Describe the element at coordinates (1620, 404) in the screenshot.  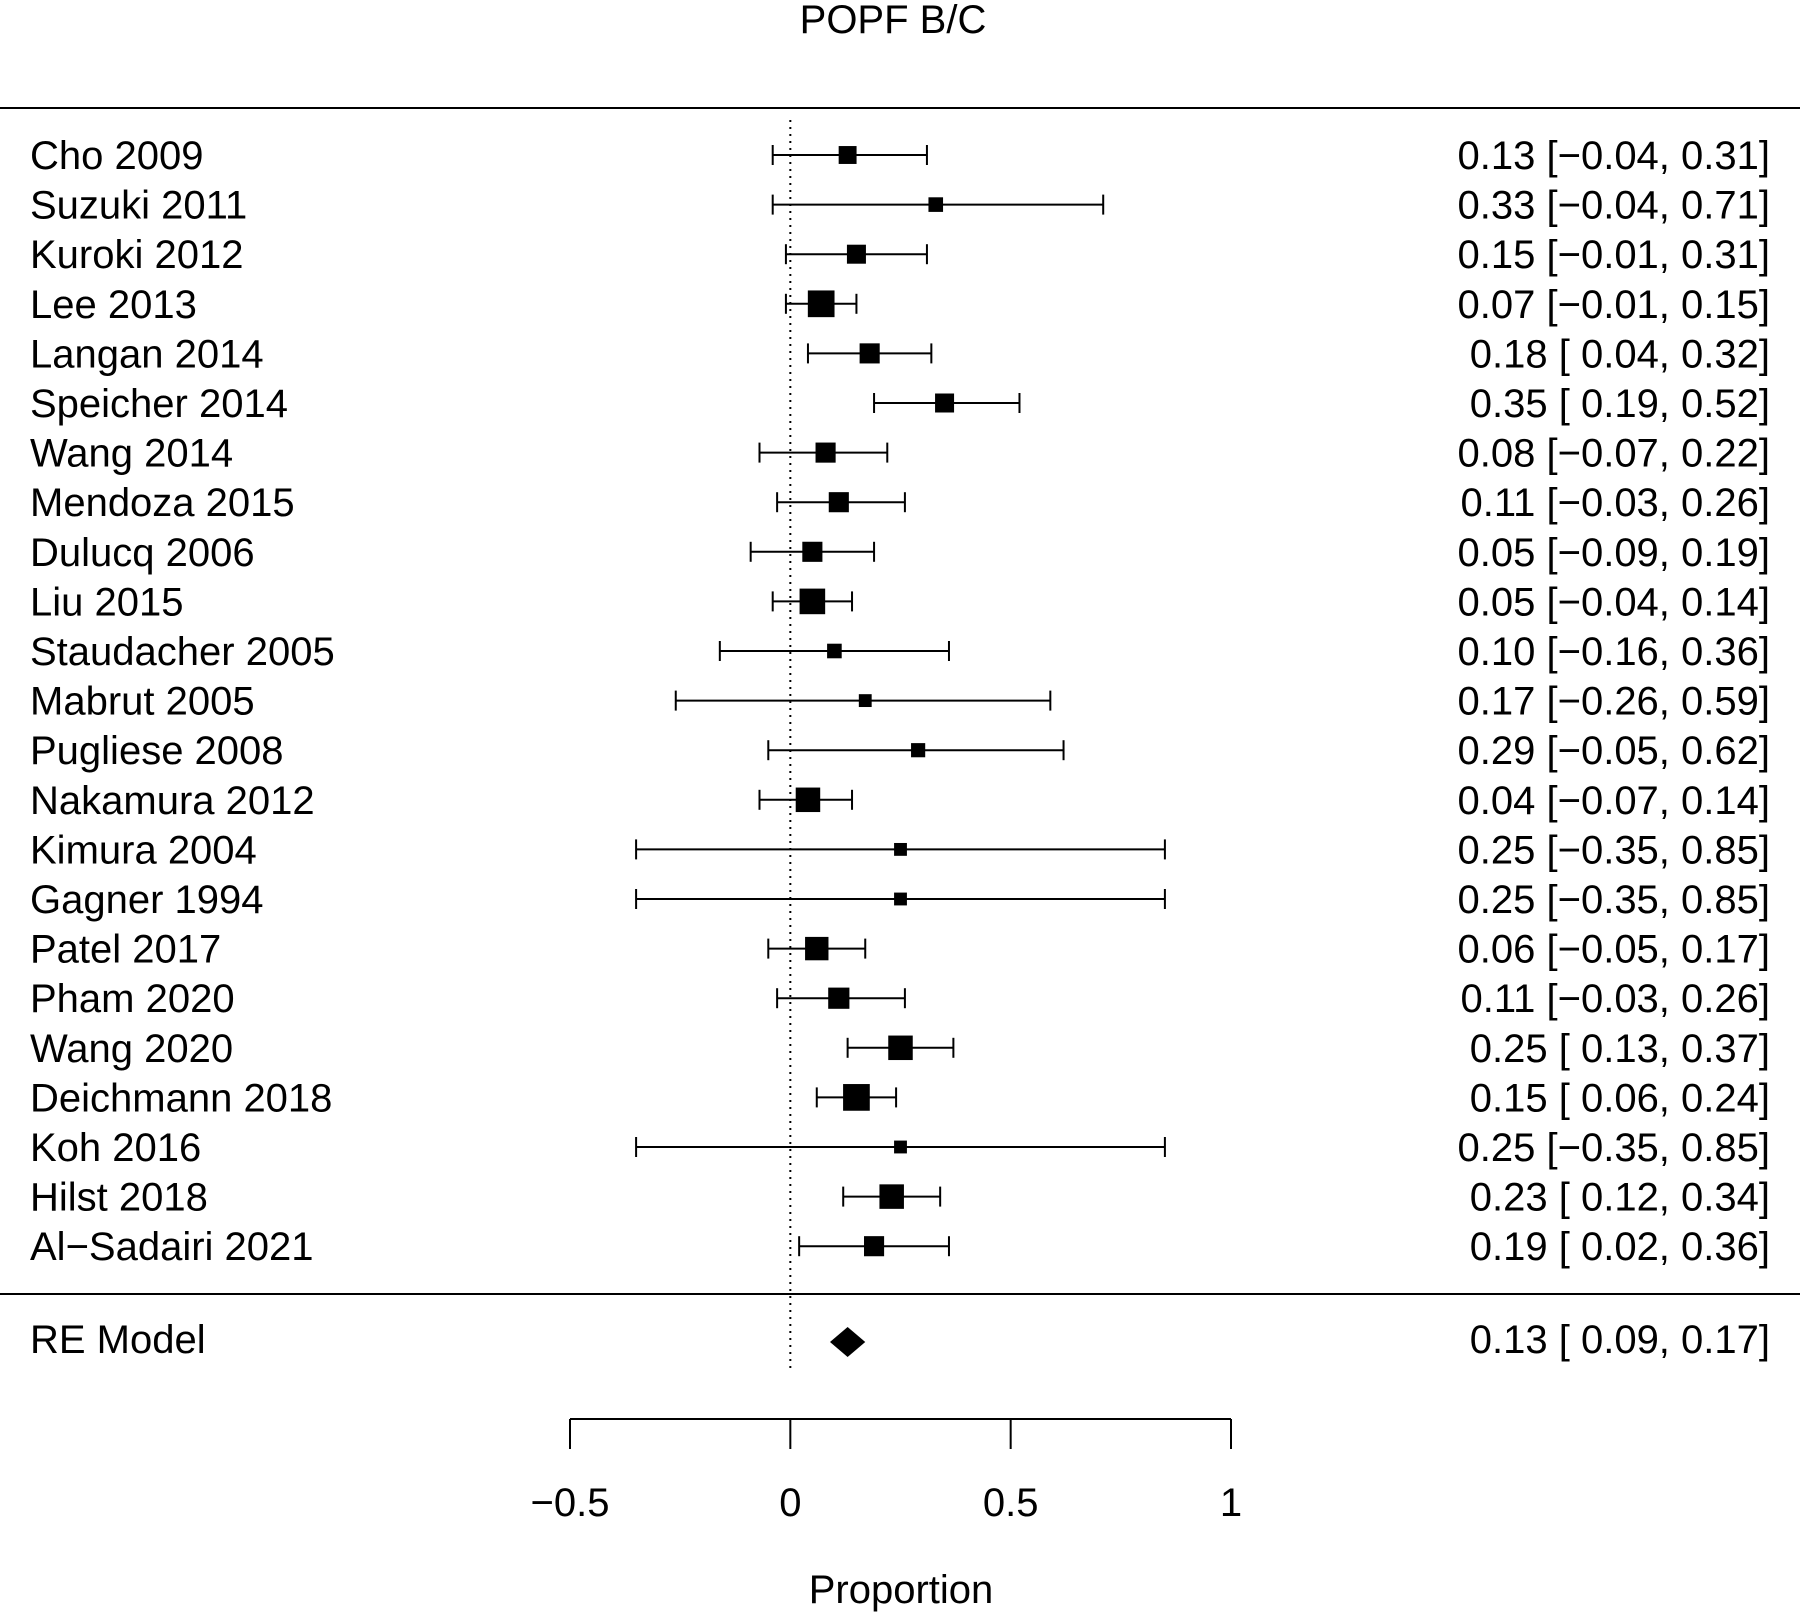
I see `study-estimate-text: 0.35 [ 0.19, 0.52]` at that location.